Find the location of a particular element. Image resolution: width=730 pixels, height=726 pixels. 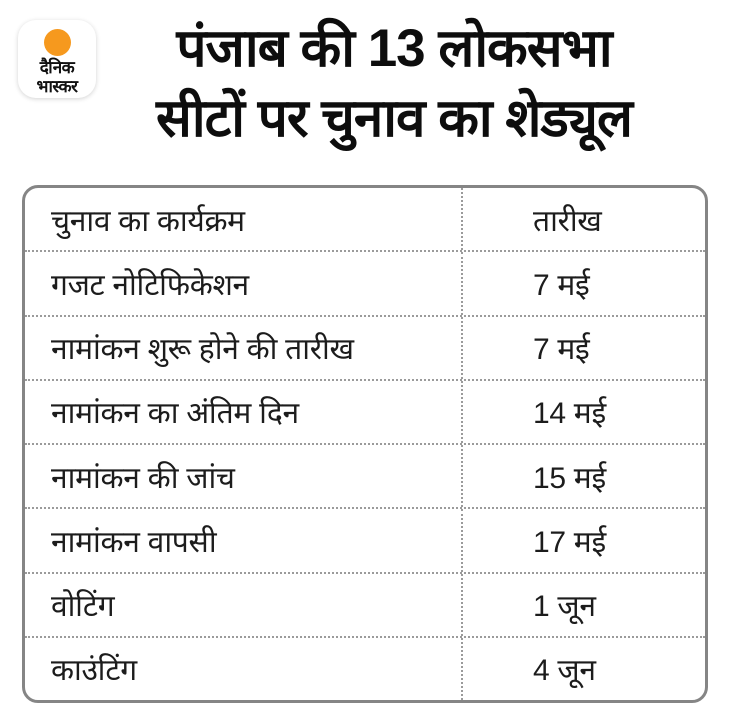

logo-text: दैनिक भास्कर is located at coordinates (57, 77).